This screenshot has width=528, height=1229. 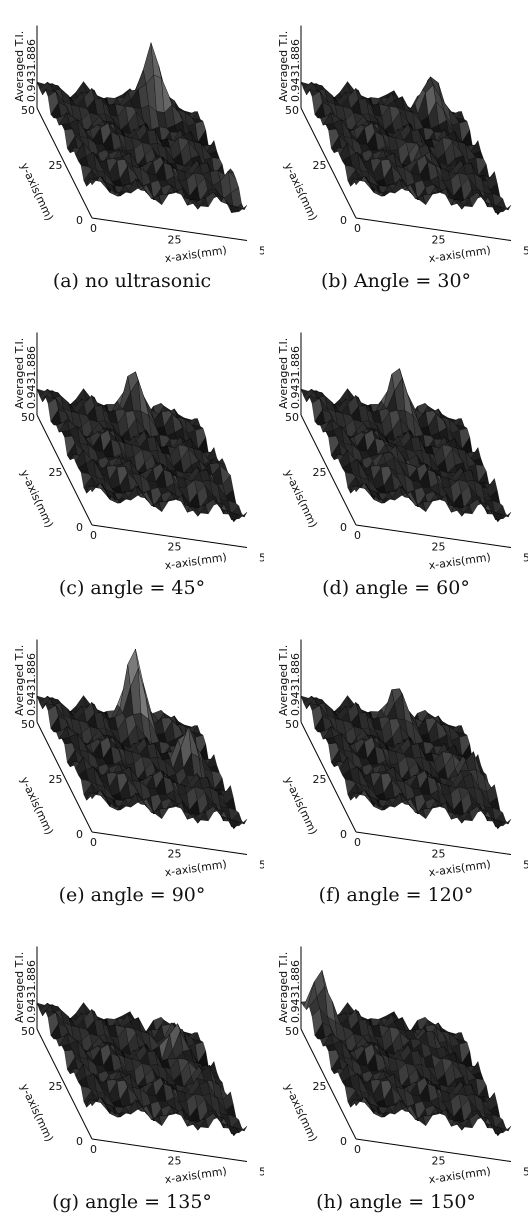 I want to click on panel-caption: (h) angle = 150°, so click(x=396, y=1202).